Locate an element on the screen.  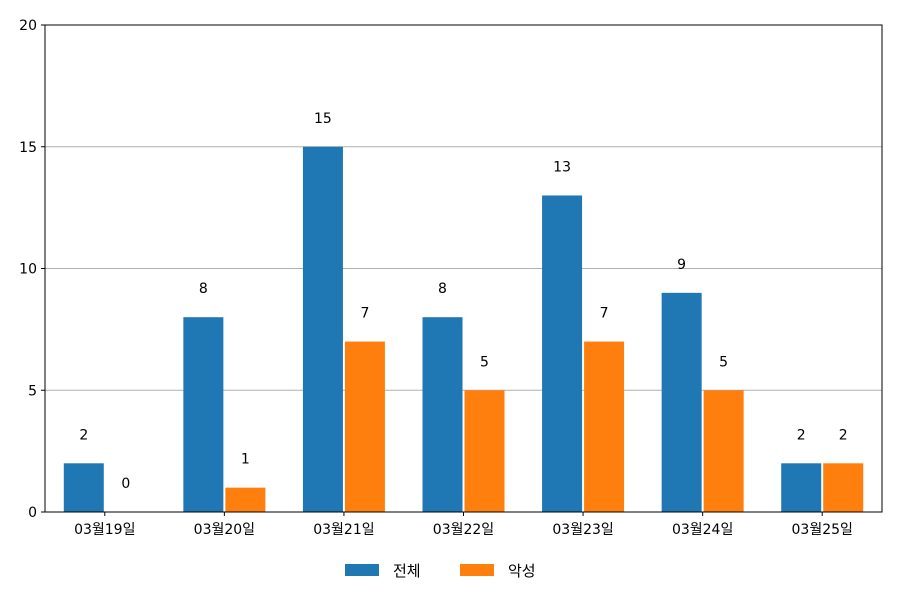
x-tick-label: 03월23일 is located at coordinates (582, 530).